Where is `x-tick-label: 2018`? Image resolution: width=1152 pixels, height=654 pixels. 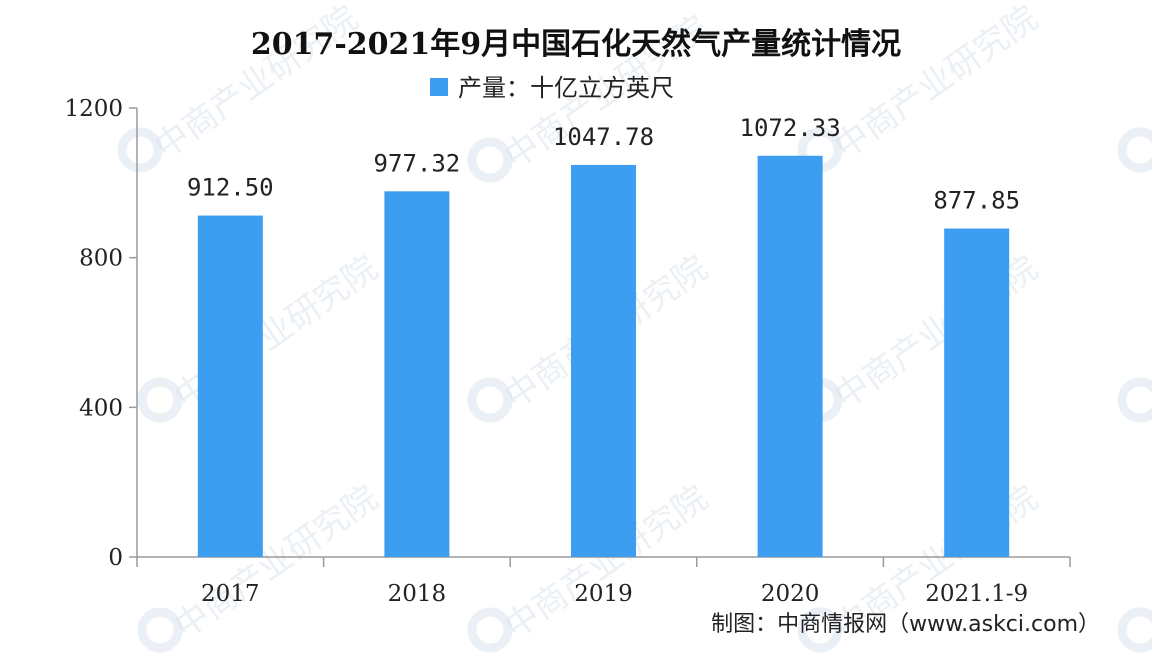 x-tick-label: 2018 is located at coordinates (417, 594).